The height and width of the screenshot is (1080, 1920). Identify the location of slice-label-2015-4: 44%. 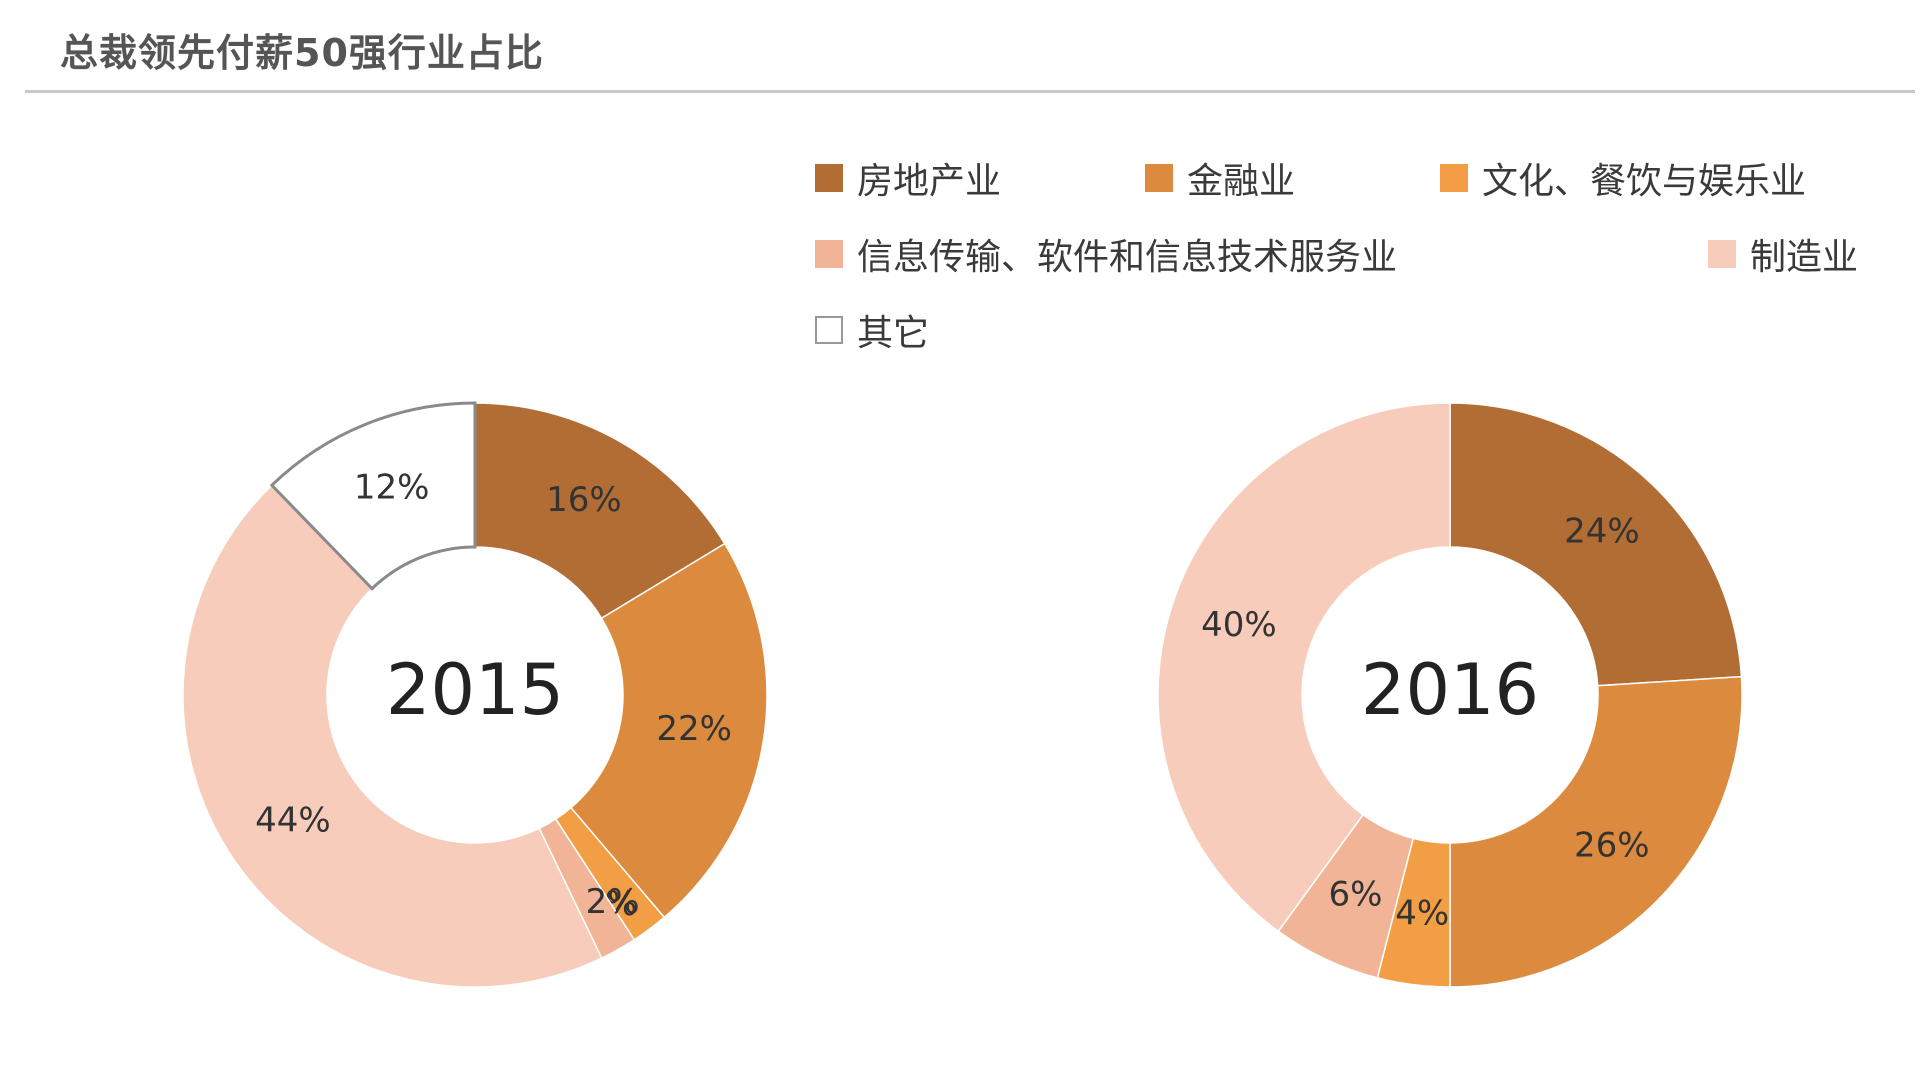
(293, 821).